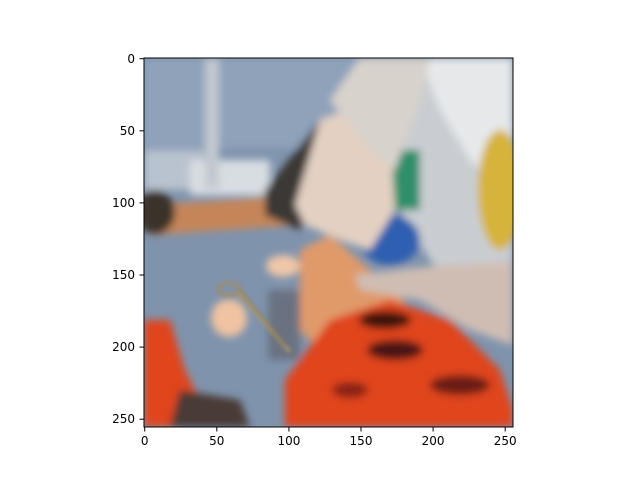  I want to click on x-axis: 0 50 100 150 200 250, so click(329, 437).